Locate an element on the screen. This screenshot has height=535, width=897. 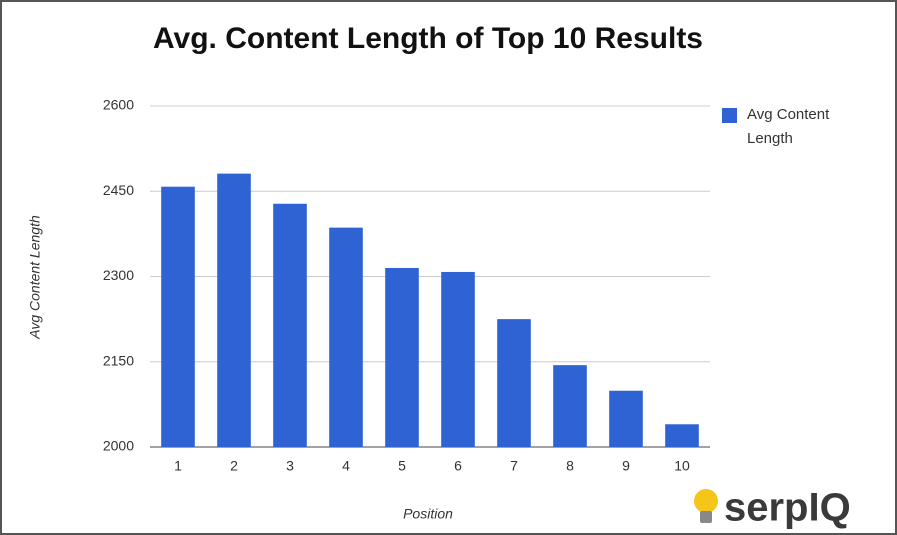
logo: serpIQ is located at coordinates (787, 508).